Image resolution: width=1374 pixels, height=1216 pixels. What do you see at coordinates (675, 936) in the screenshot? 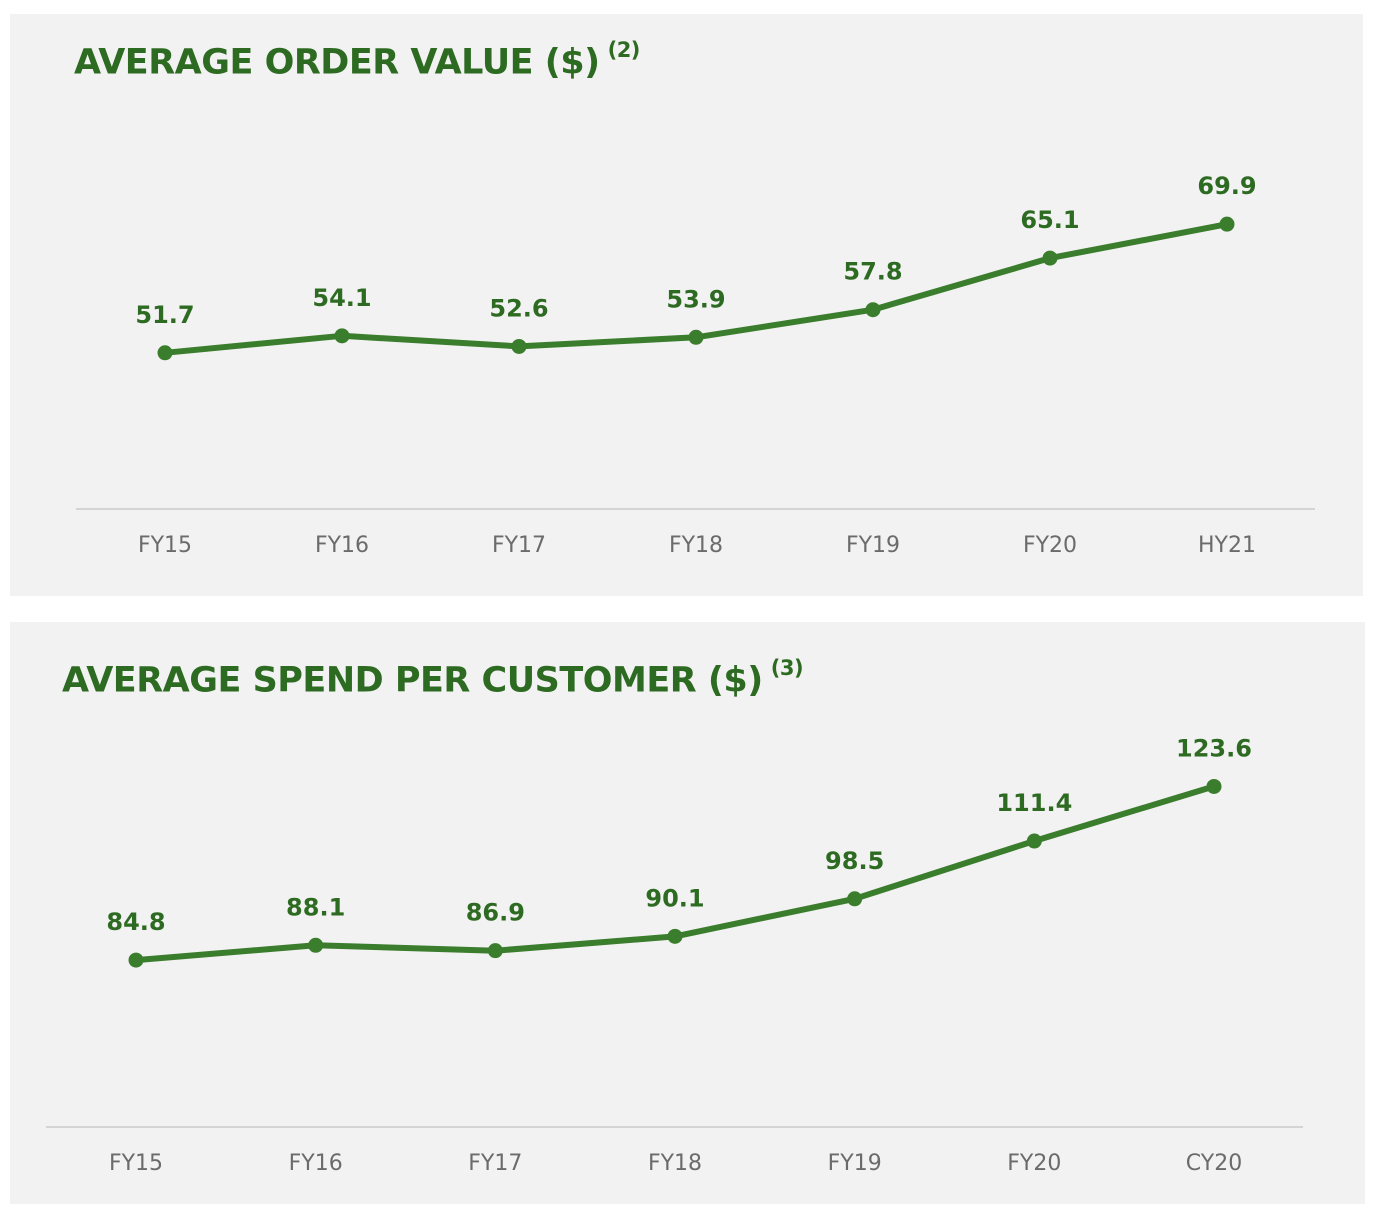
I see `aspc-point-fy18` at bounding box center [675, 936].